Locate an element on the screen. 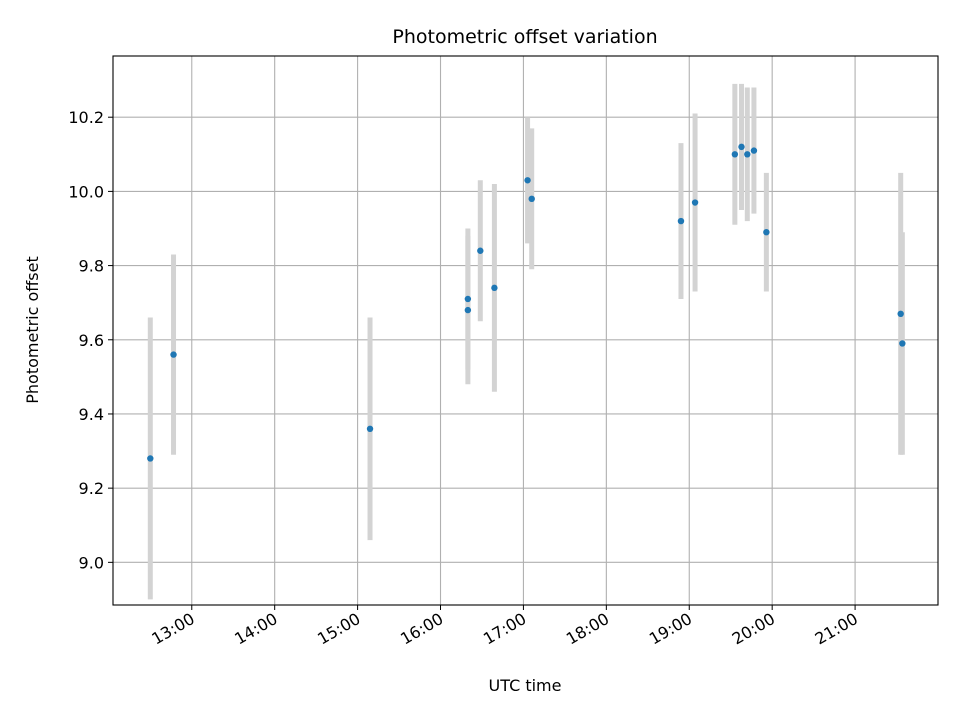 This screenshot has height=720, width=960. y-tick-label: 9.4 is located at coordinates (91, 414).